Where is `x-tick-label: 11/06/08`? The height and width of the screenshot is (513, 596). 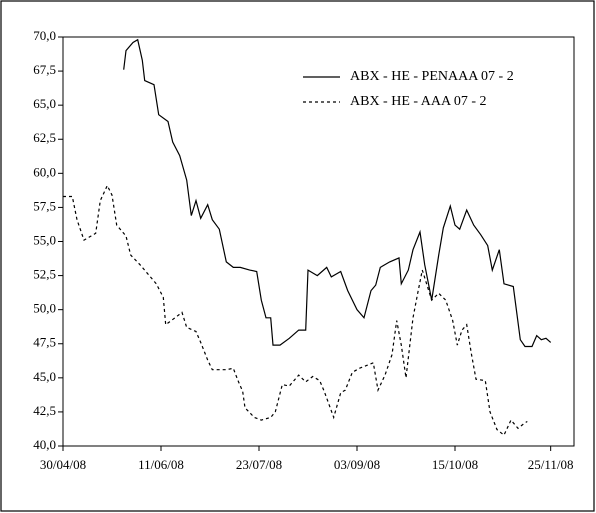 x-tick-label: 11/06/08 is located at coordinates (161, 464).